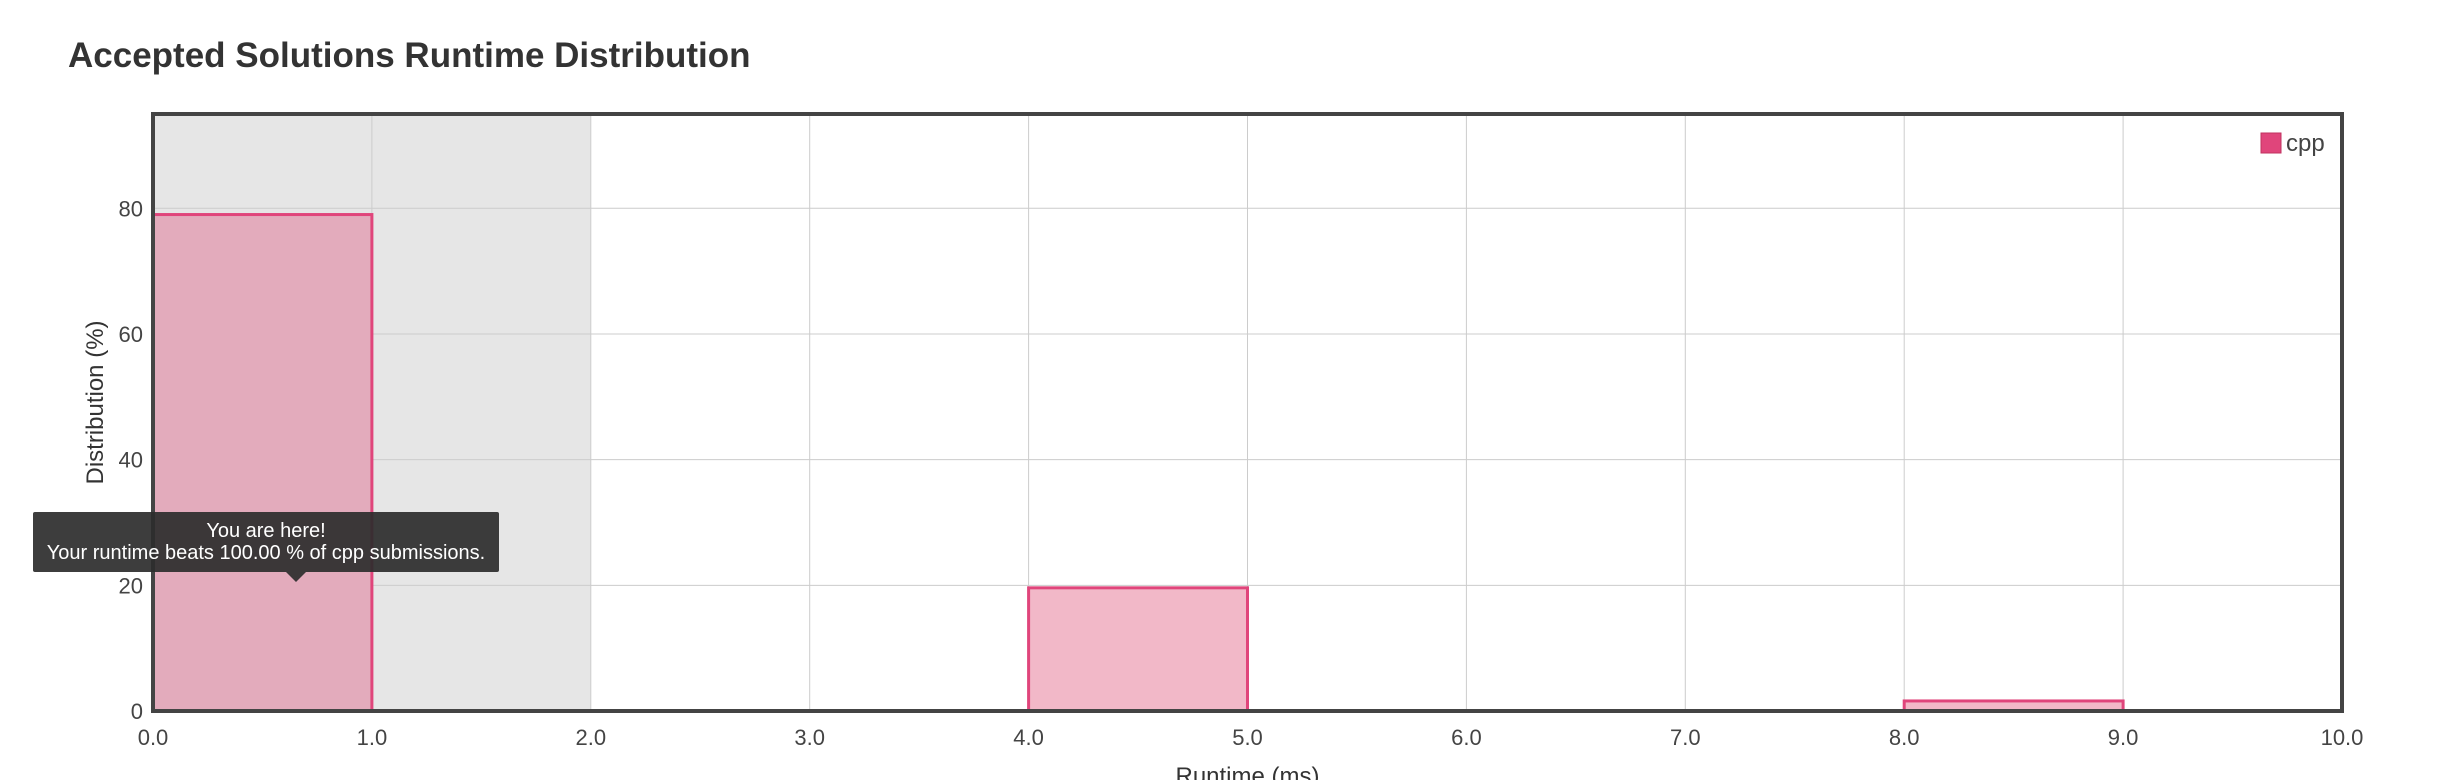  Describe the element at coordinates (809, 737) in the screenshot. I see `x-tick-label: 3.0` at that location.